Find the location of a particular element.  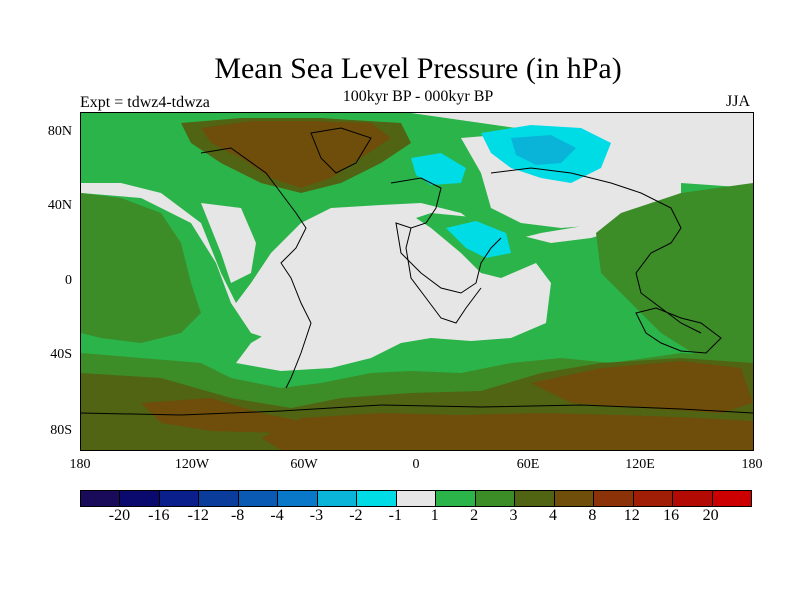

colorbar-labels: -20 -16 -12 -8 -4 -3 -2 -1 1 2 3 4 8 12 16 20 is located at coordinates (400, 518).